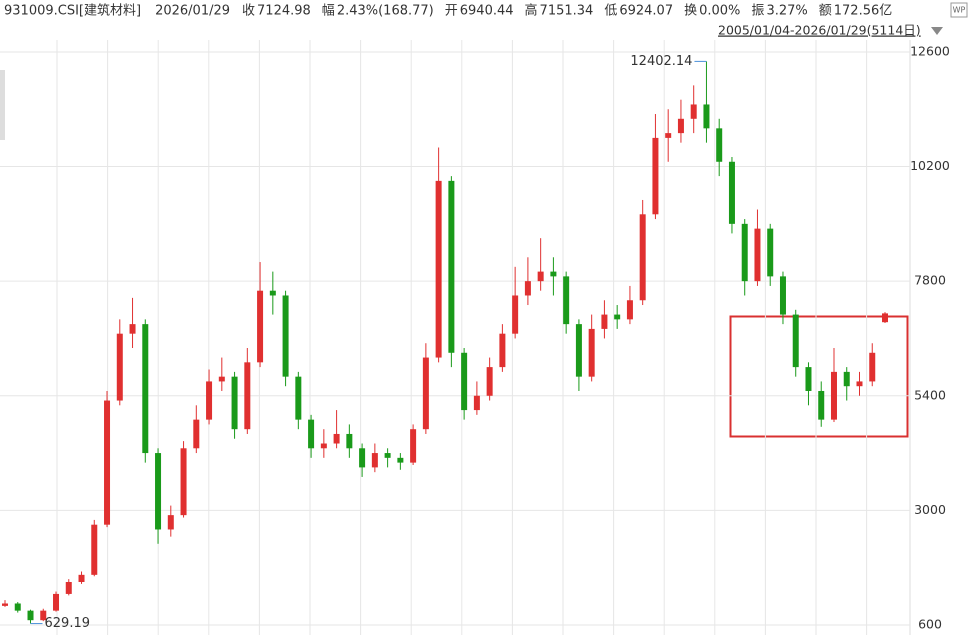 The width and height of the screenshot is (970, 635). What do you see at coordinates (719, 11) in the screenshot?
I see `field-value: 0.00%` at bounding box center [719, 11].